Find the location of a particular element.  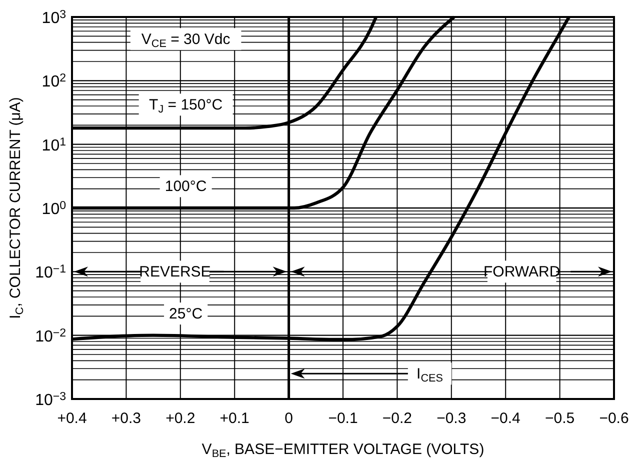

x-tick-label: +0.2 is located at coordinates (181, 418).